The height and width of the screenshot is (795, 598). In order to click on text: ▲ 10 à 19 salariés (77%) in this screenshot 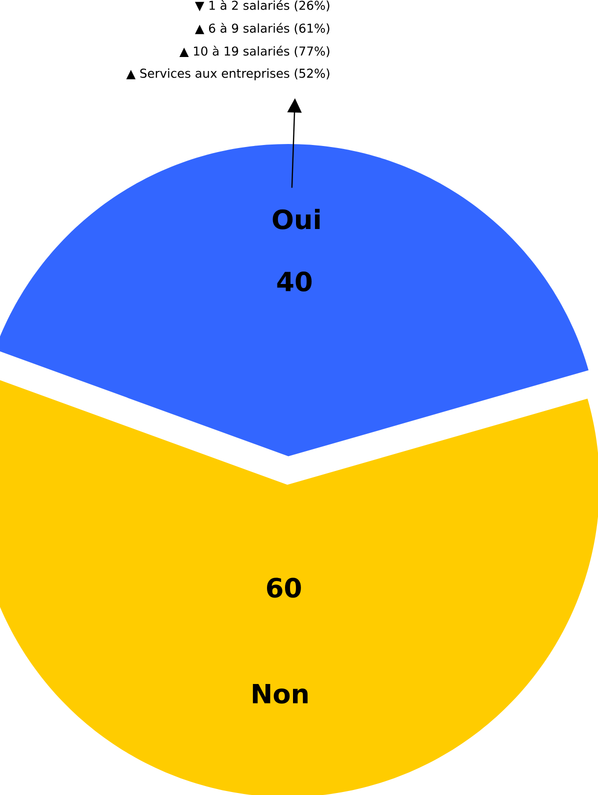, I will do `click(254, 52)`.